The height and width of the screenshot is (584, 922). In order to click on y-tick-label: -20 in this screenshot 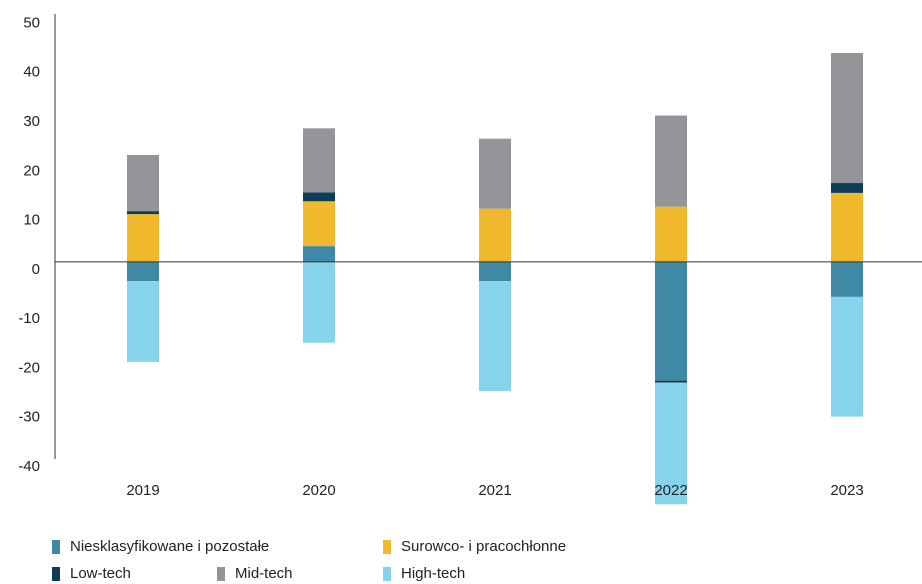, I will do `click(29, 367)`.